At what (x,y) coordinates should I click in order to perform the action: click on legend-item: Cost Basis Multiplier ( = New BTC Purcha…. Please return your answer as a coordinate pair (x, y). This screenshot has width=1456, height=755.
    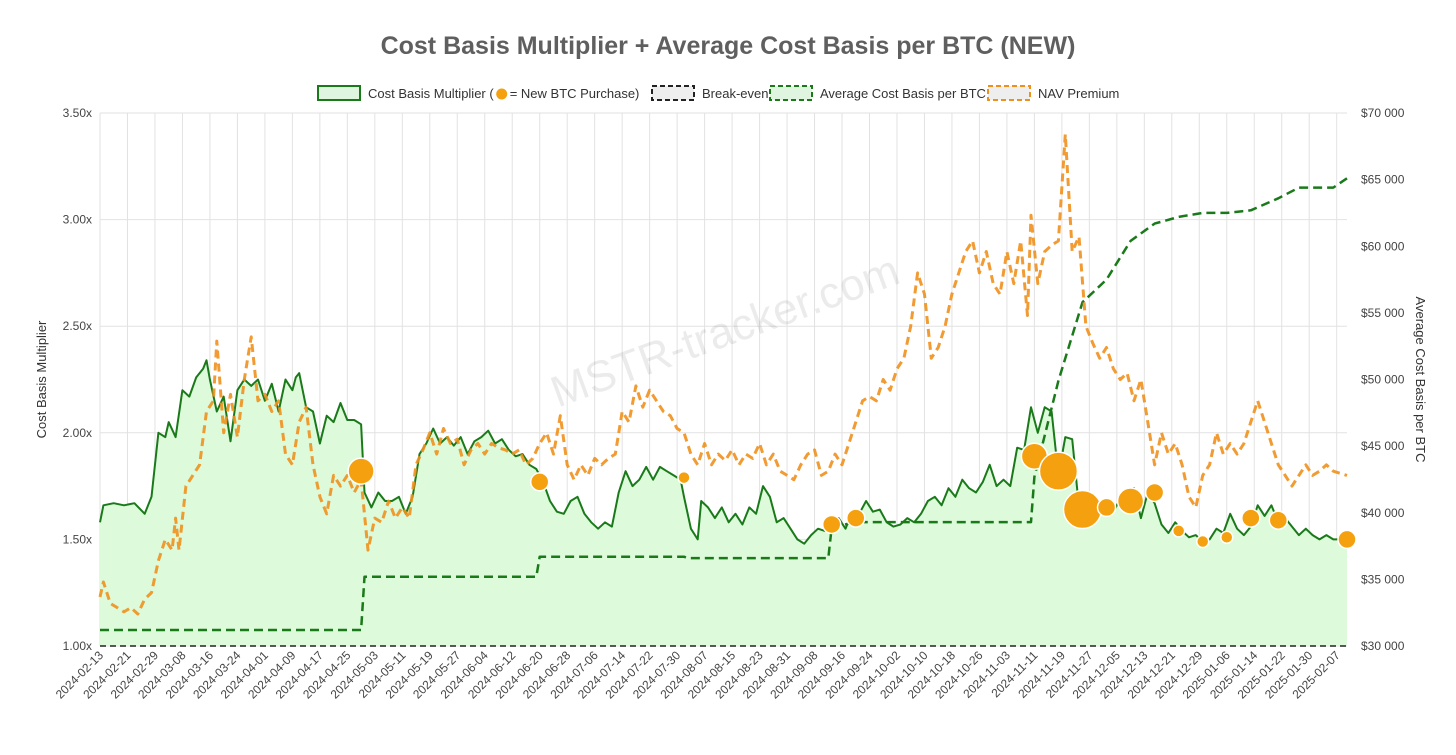
    Looking at the image, I should click on (478, 93).